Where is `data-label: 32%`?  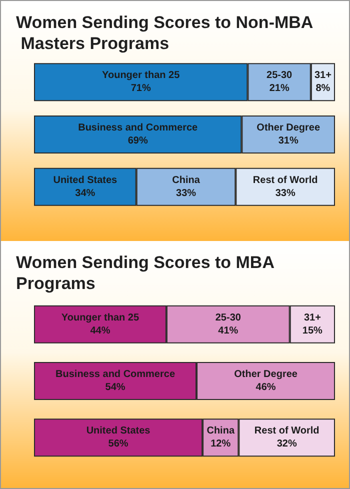 data-label: 32% is located at coordinates (286, 444).